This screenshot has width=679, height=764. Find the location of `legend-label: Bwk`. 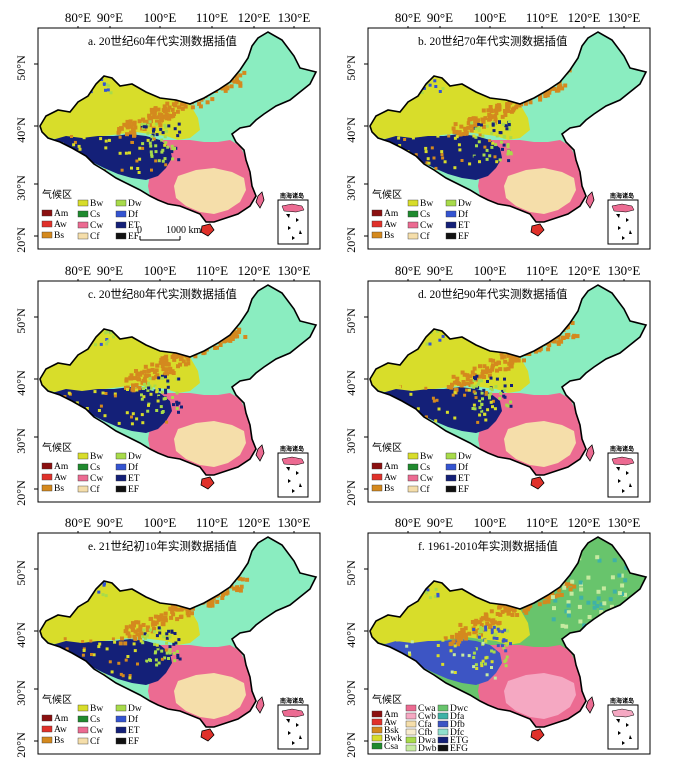

legend-label: Bwk is located at coordinates (393, 739).